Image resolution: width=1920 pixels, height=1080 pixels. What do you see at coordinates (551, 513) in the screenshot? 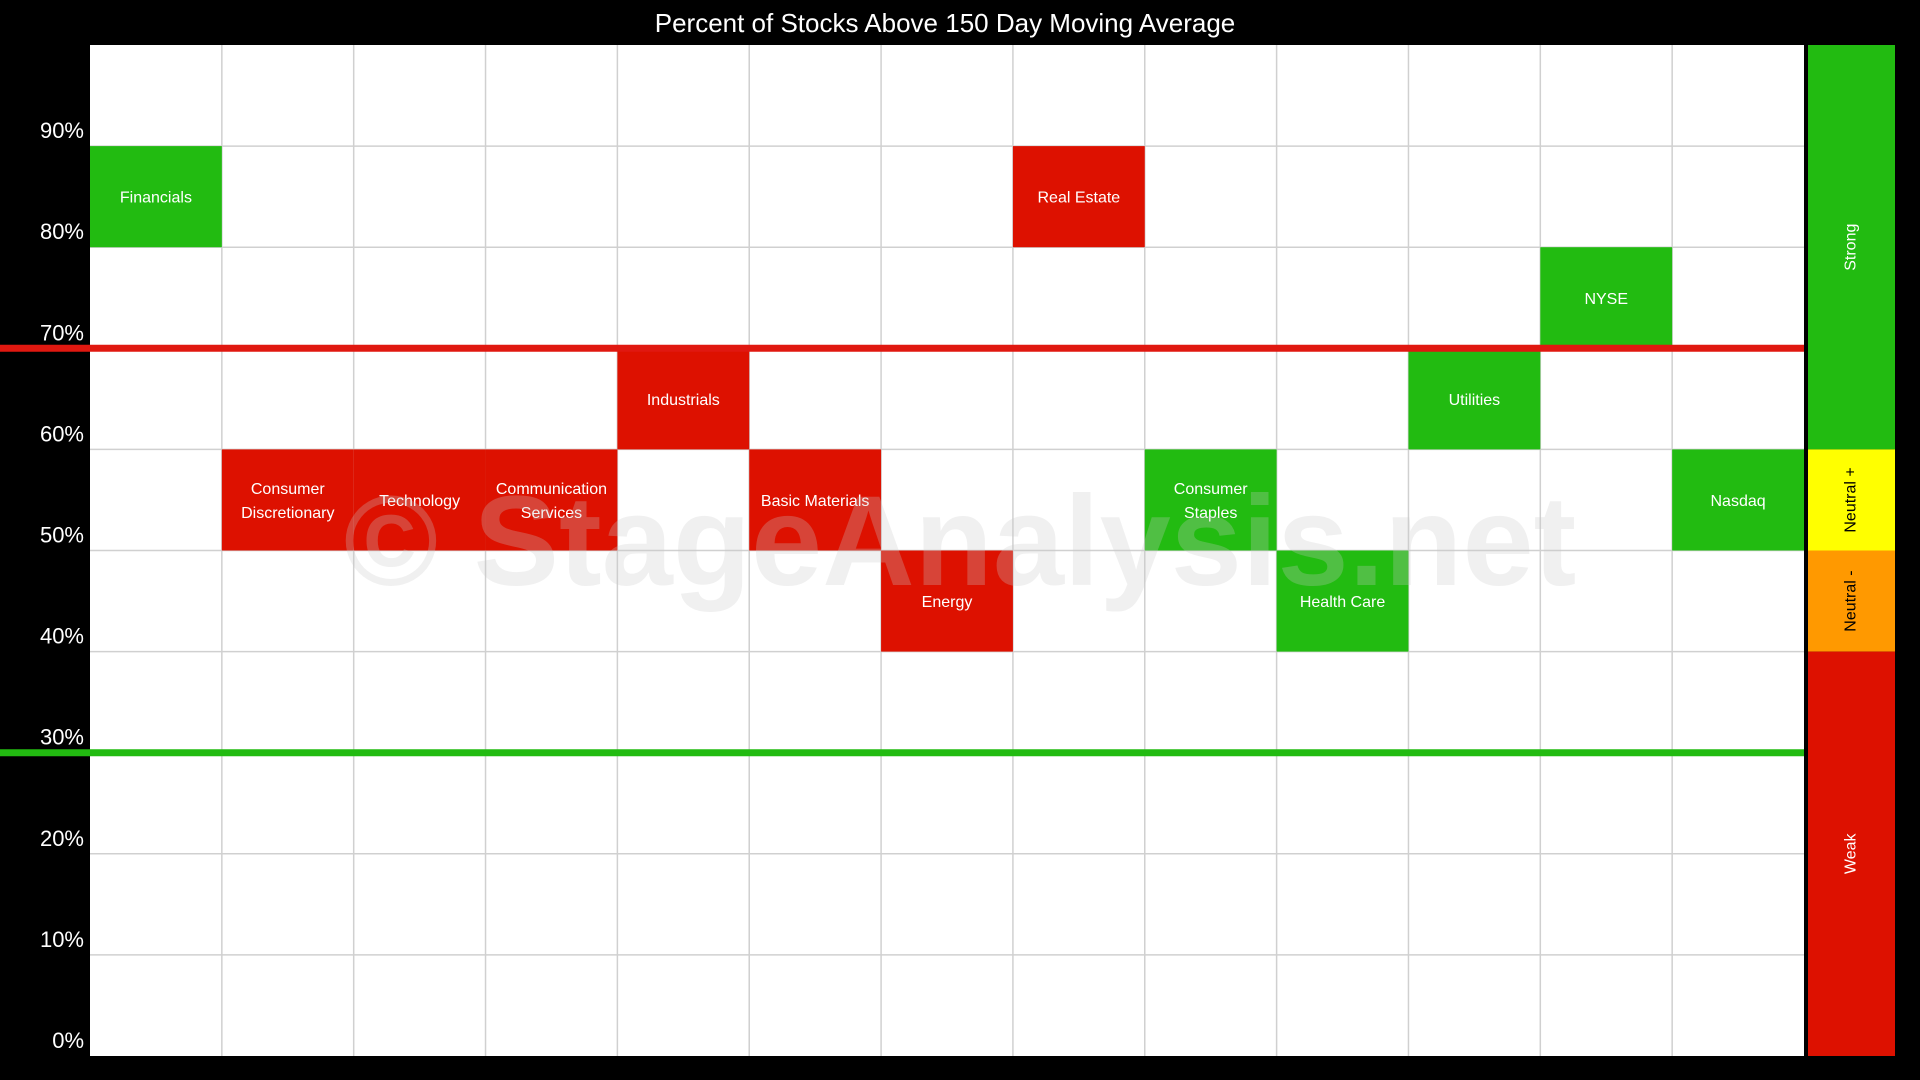
I see `cell-label: Services` at bounding box center [551, 513].